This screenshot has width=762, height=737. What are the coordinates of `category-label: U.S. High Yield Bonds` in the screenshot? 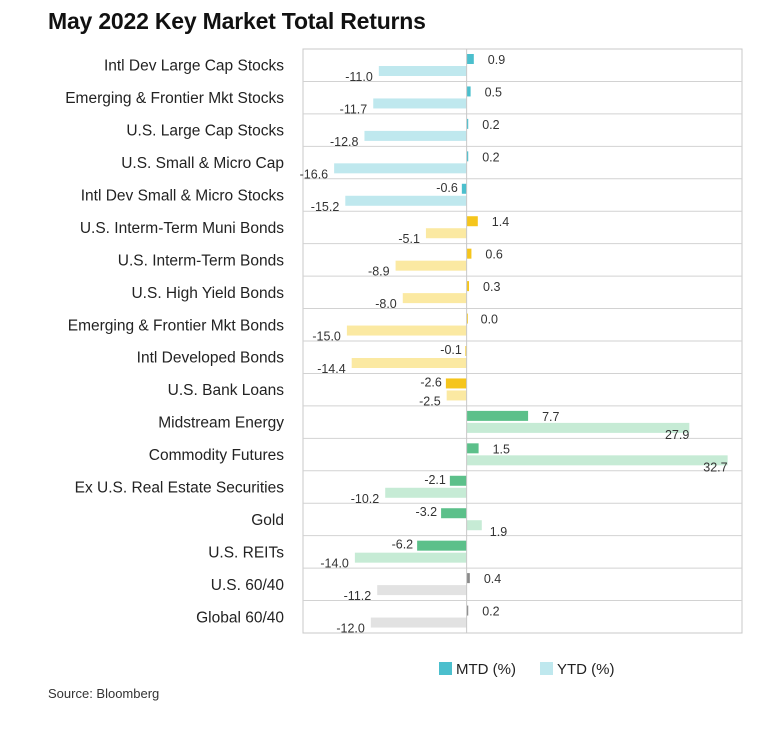 It's located at (207, 293).